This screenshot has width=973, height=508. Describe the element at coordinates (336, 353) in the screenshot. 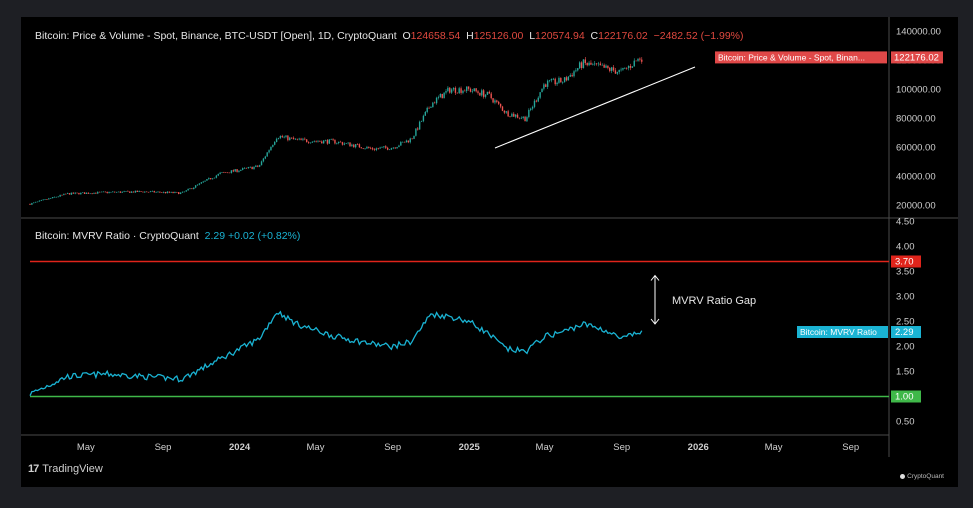

I see `mvrv-series-line` at that location.